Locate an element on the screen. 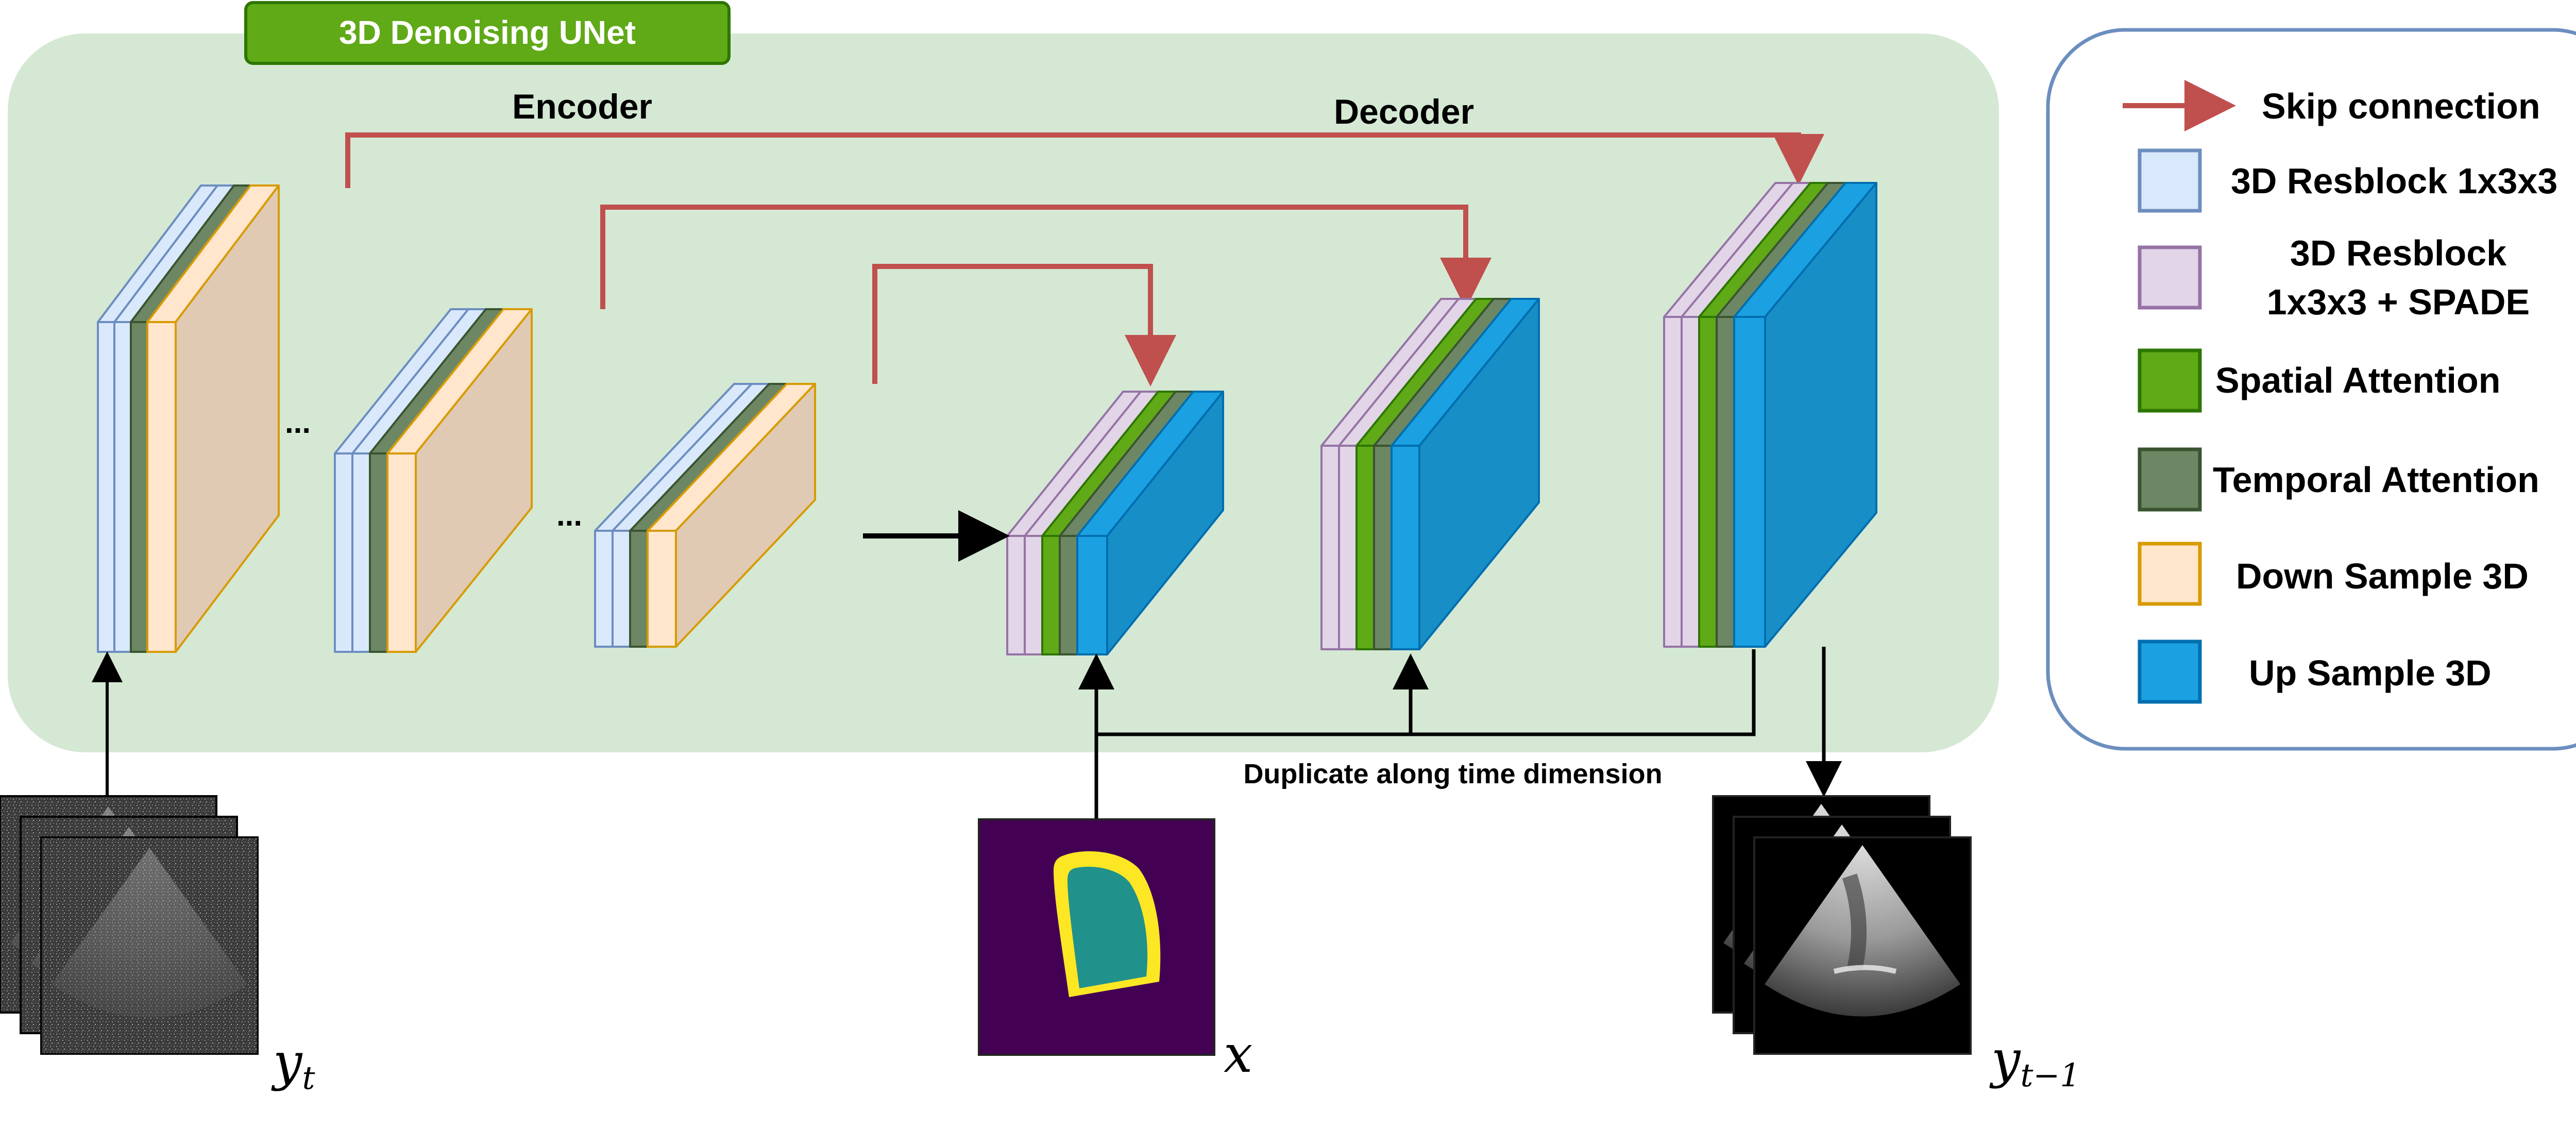  legend-temporal-entry: Temporal Attention is located at coordinates (2338, 480).